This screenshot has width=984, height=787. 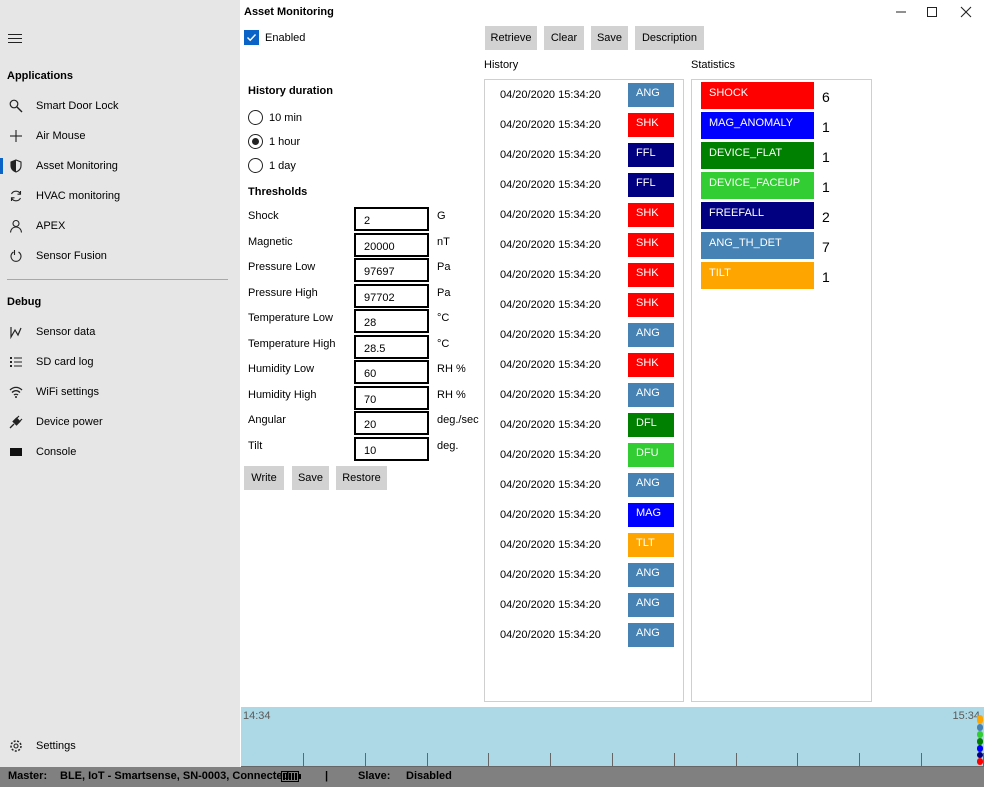 What do you see at coordinates (120, 452) in the screenshot?
I see `sidebar-item-console: Console` at bounding box center [120, 452].